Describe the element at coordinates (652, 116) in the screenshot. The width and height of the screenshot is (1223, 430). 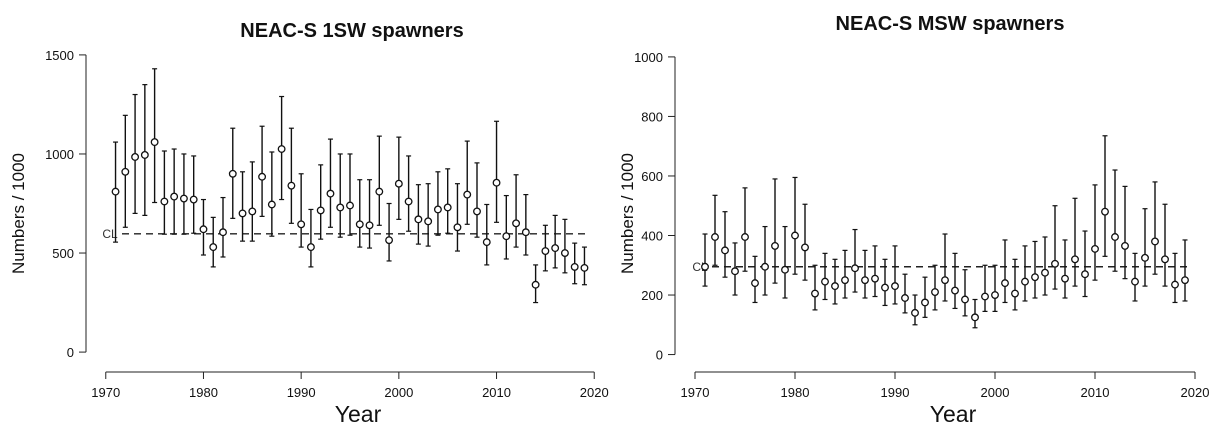
I see `y-tick-label: 800` at that location.